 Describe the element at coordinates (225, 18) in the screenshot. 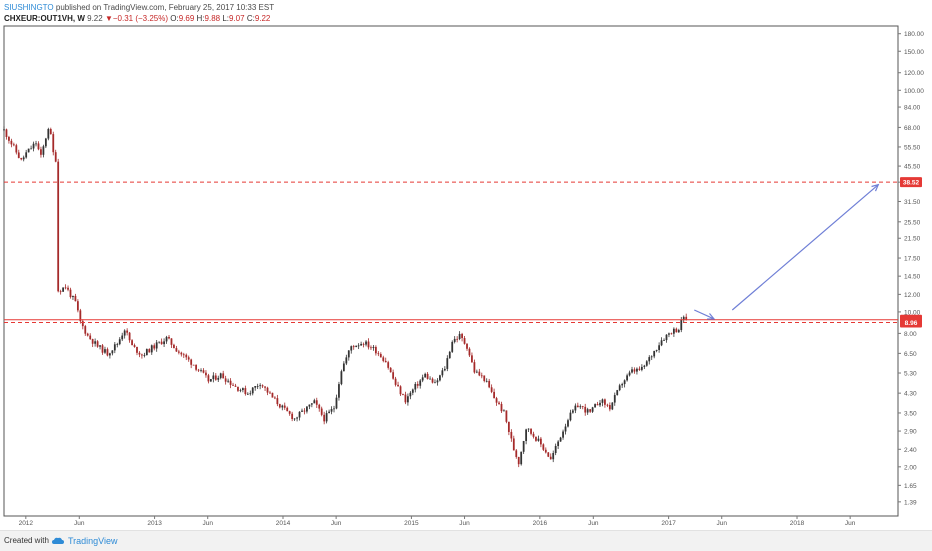

I see `low-label: L:` at that location.